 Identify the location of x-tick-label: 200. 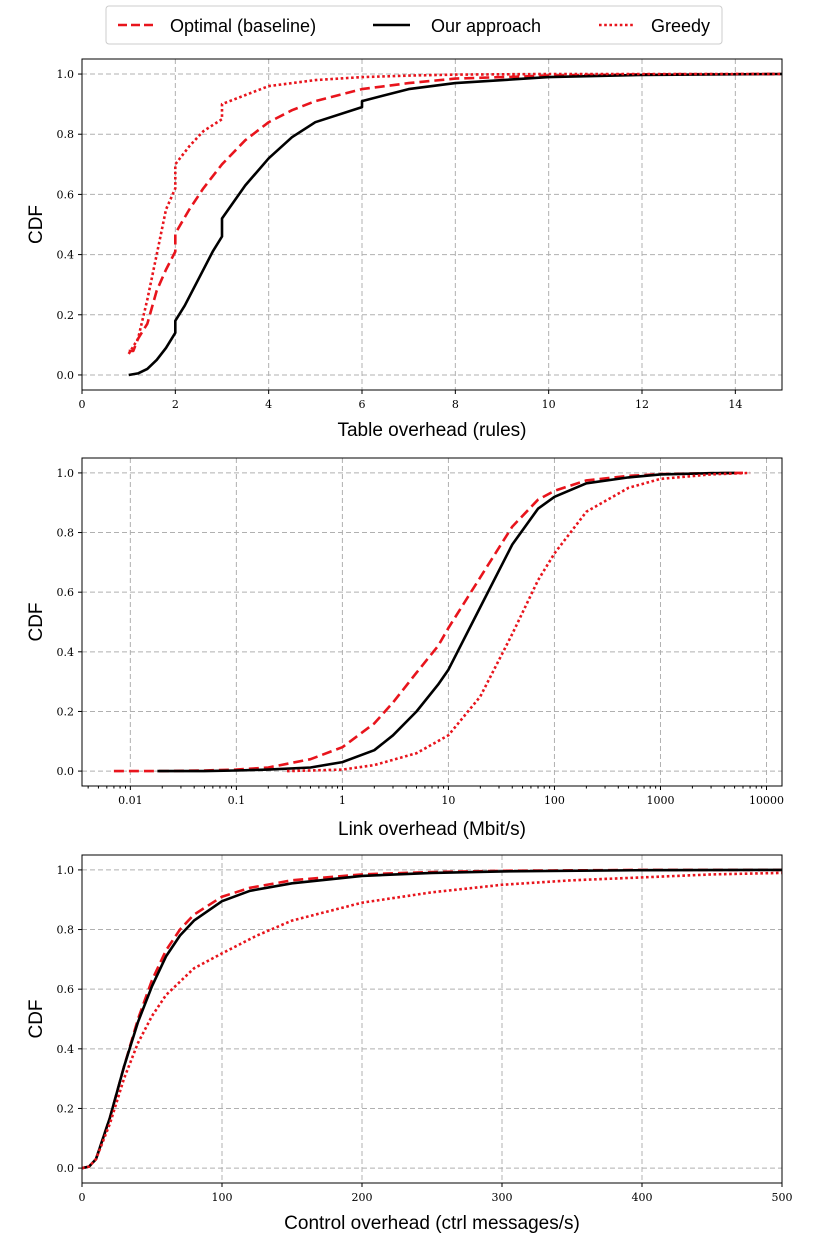
(362, 1197).